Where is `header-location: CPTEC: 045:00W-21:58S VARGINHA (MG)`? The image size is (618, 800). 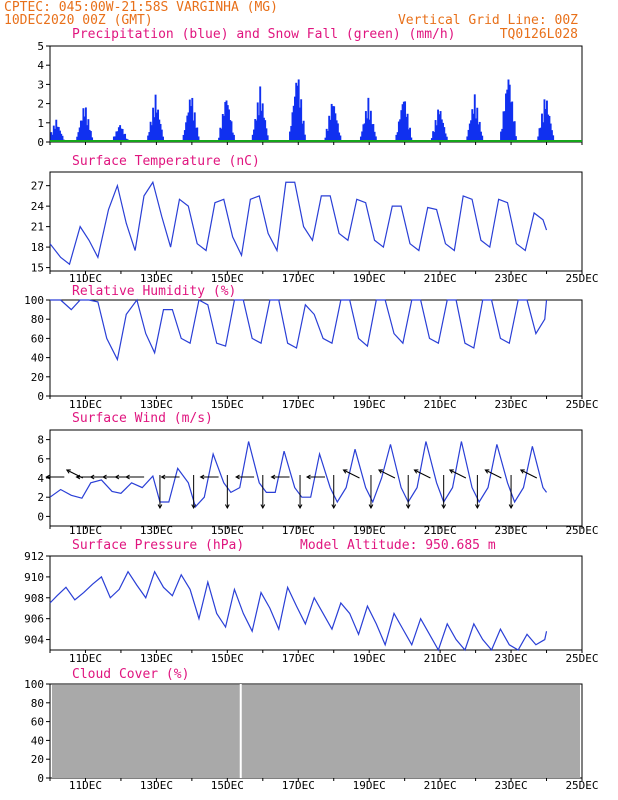 header-location: CPTEC: 045:00W-21:58S VARGINHA (MG) is located at coordinates (141, 7).